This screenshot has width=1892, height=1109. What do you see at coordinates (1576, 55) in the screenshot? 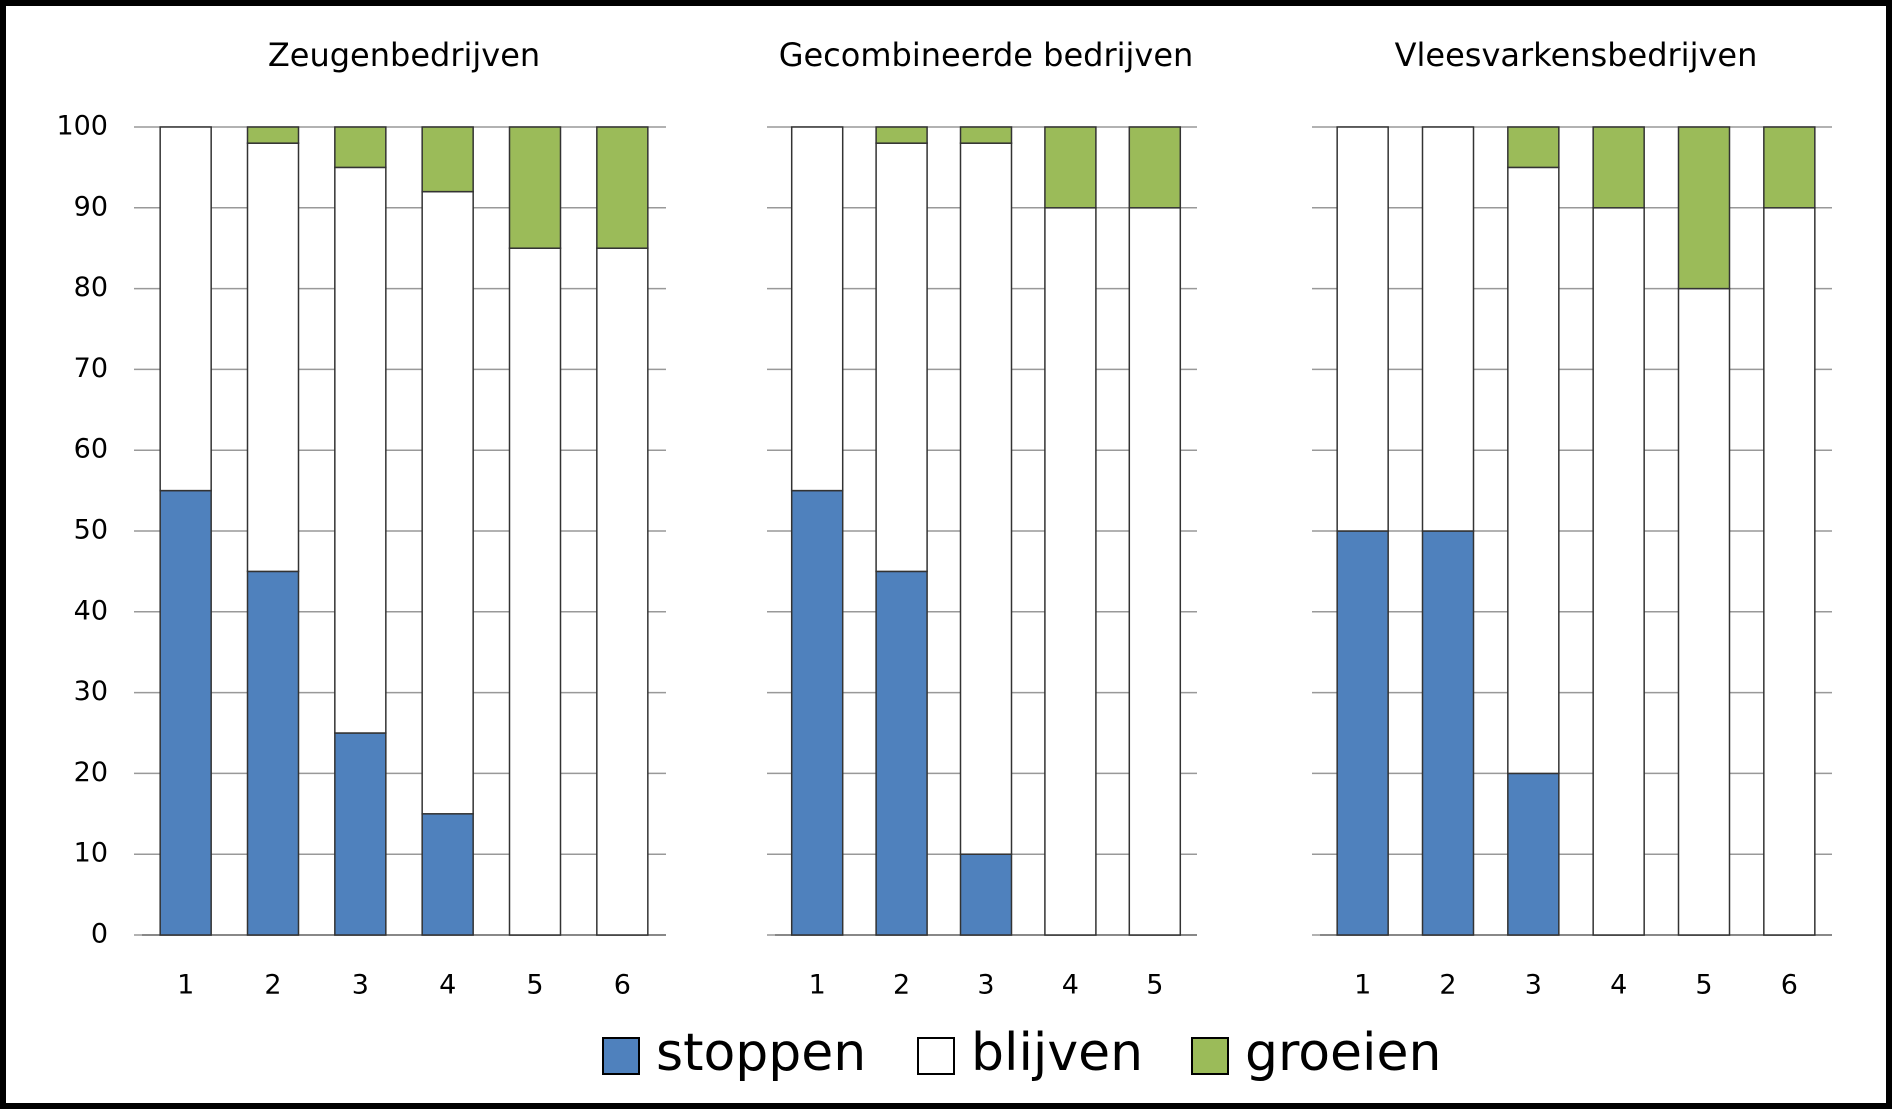
I see `chart-title: Vleesvarkensbedrijven` at bounding box center [1576, 55].